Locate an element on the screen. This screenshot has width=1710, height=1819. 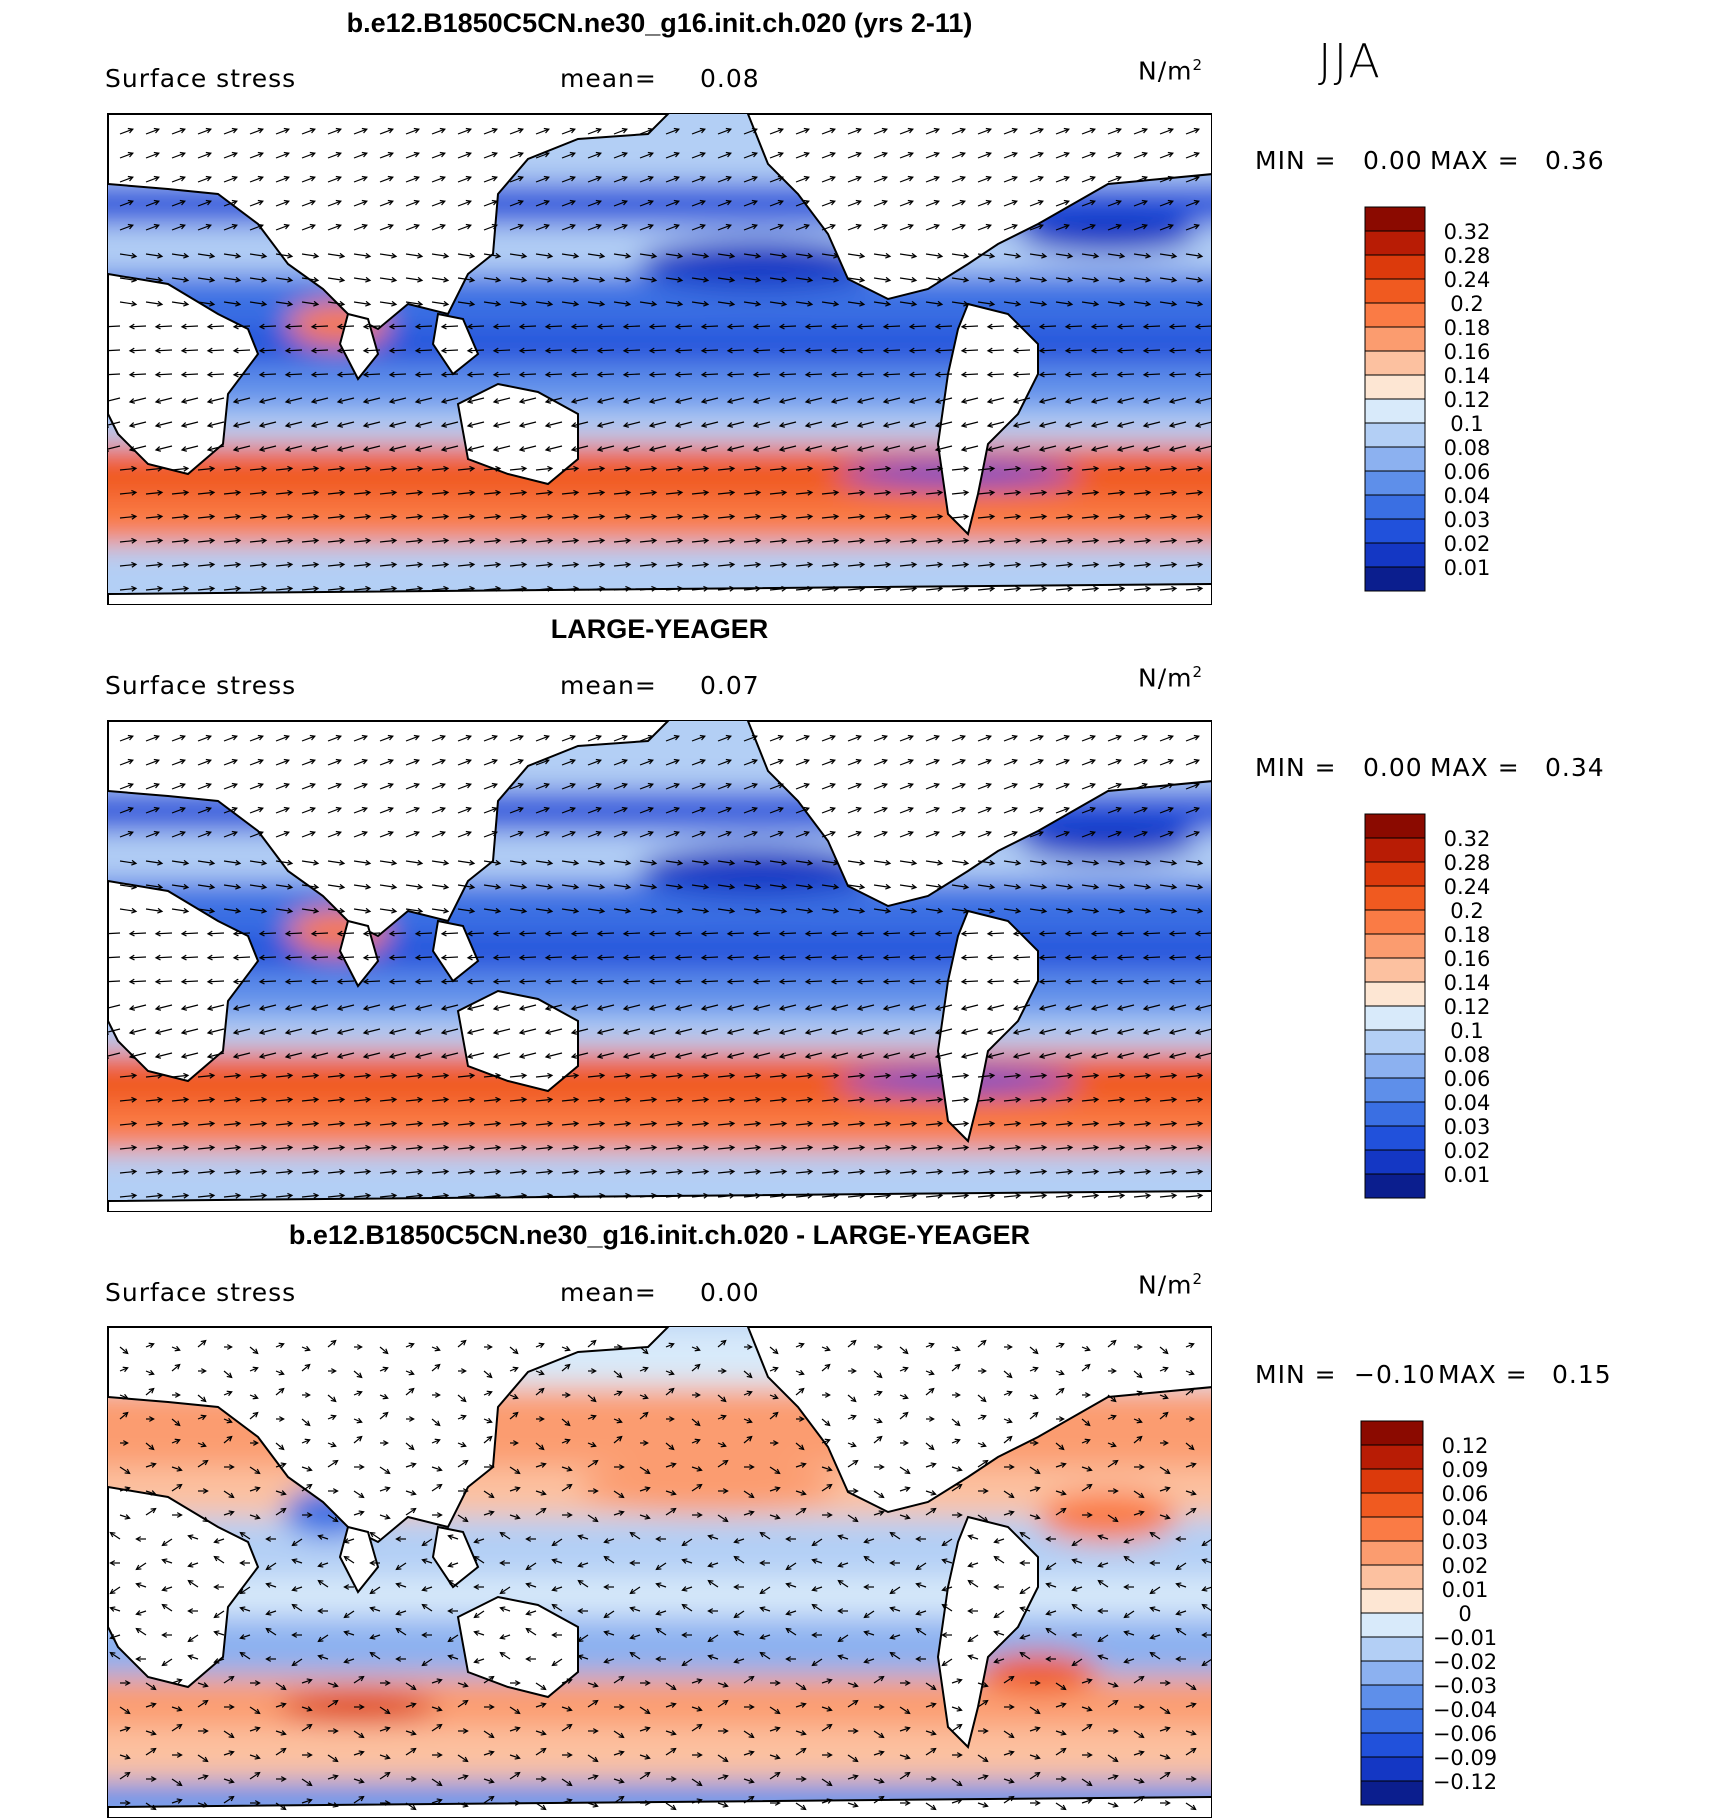
colorbar-tick-label: −0.06 is located at coordinates (1465, 1734).